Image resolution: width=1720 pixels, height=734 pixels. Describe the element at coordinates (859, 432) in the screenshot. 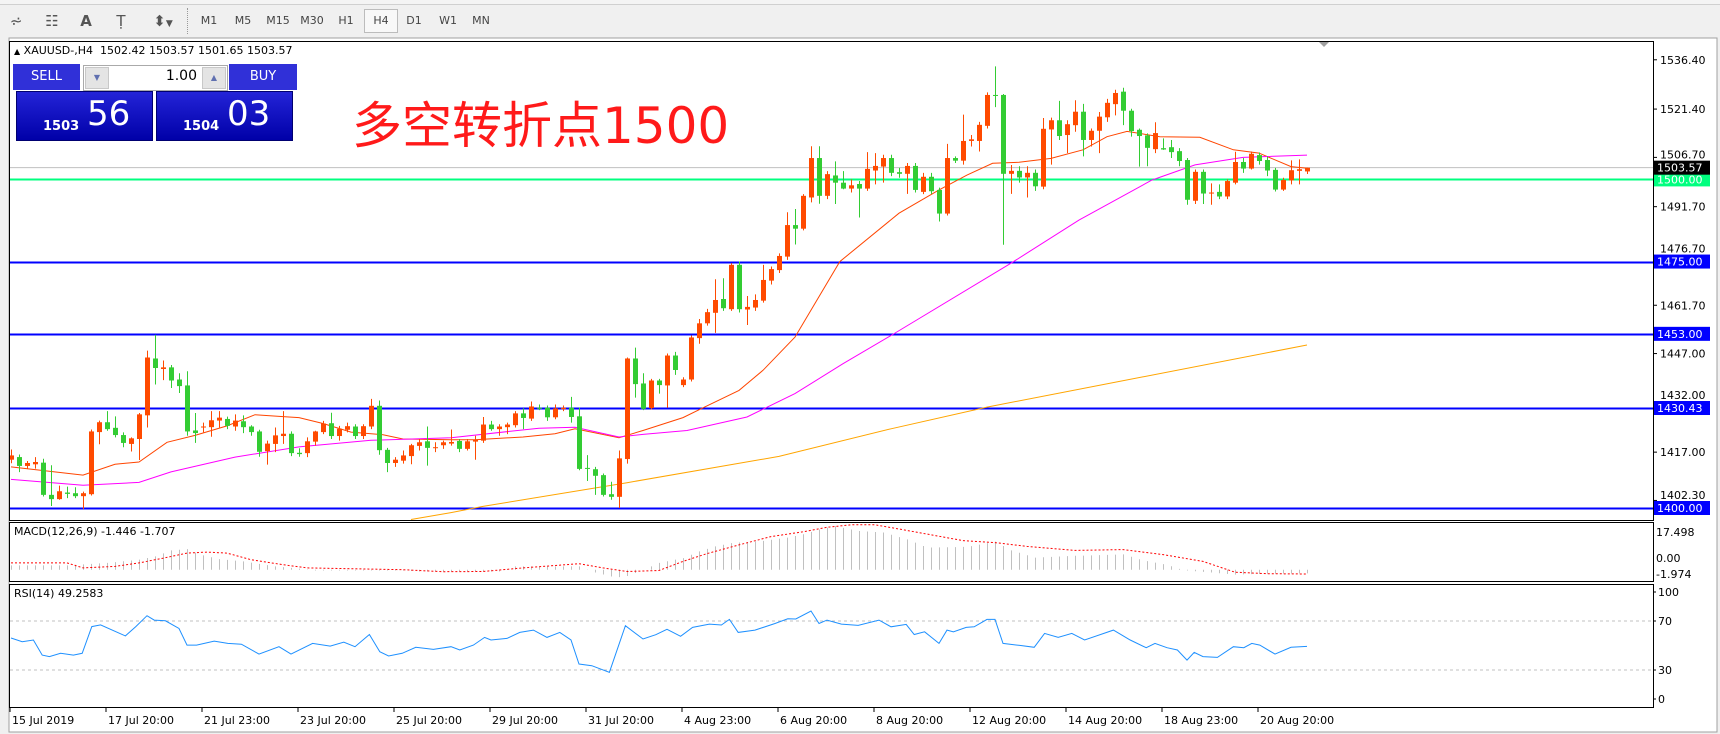

I see `moving-average-ma_slow` at that location.